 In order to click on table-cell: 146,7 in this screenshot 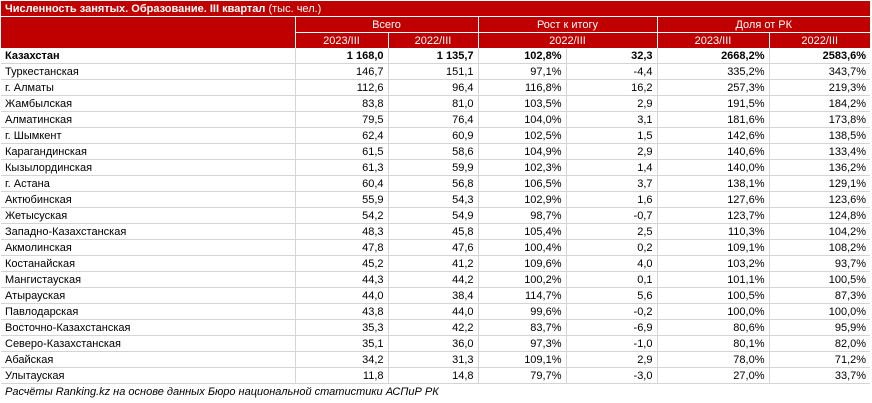, I will do `click(341, 71)`.